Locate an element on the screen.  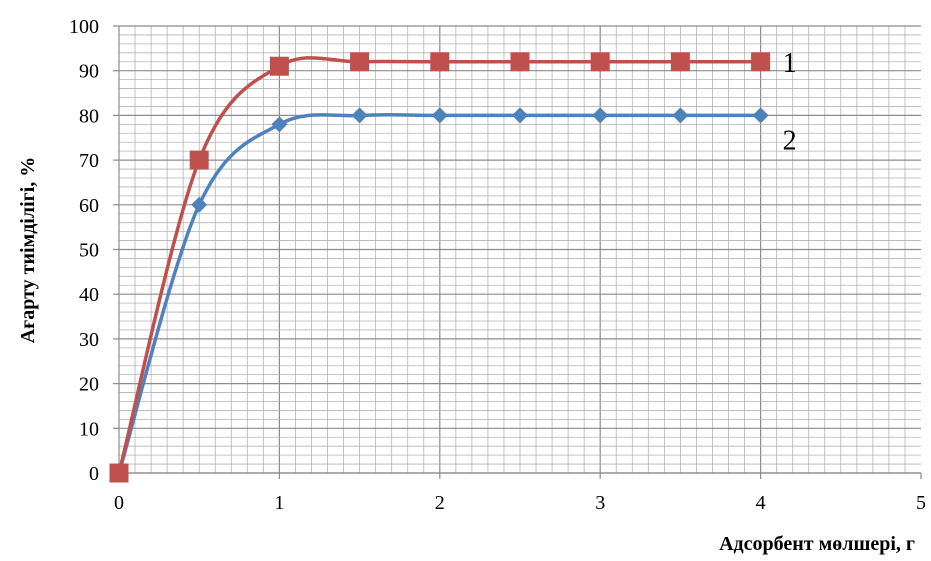
series-label: 1 is located at coordinates (790, 63).